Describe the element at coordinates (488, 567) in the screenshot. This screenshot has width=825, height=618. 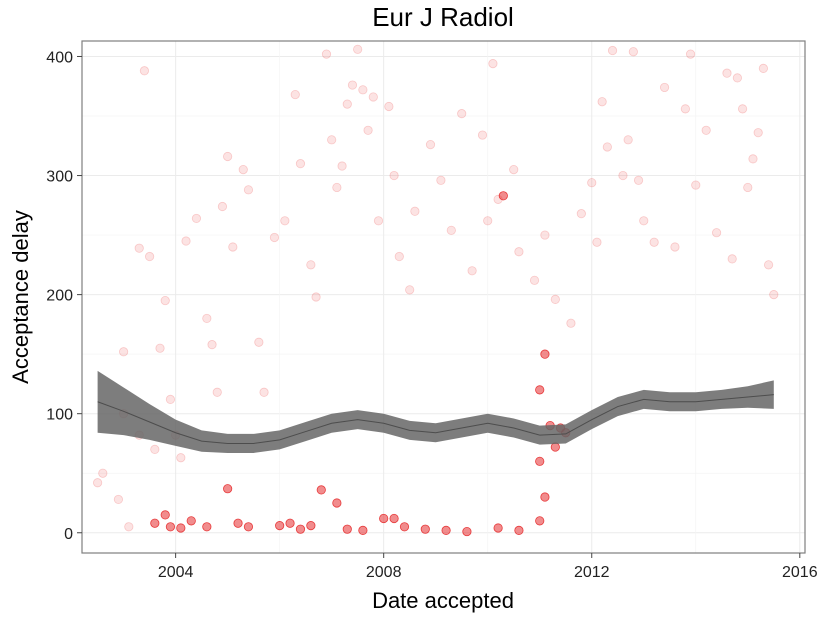
I see `x-axis: 2004 2008 2012 2016` at that location.